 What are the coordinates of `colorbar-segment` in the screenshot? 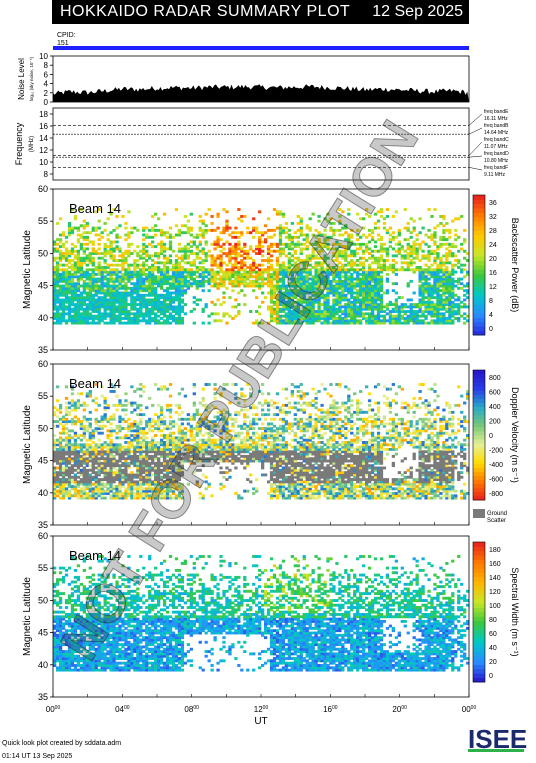 It's located at (479, 333).